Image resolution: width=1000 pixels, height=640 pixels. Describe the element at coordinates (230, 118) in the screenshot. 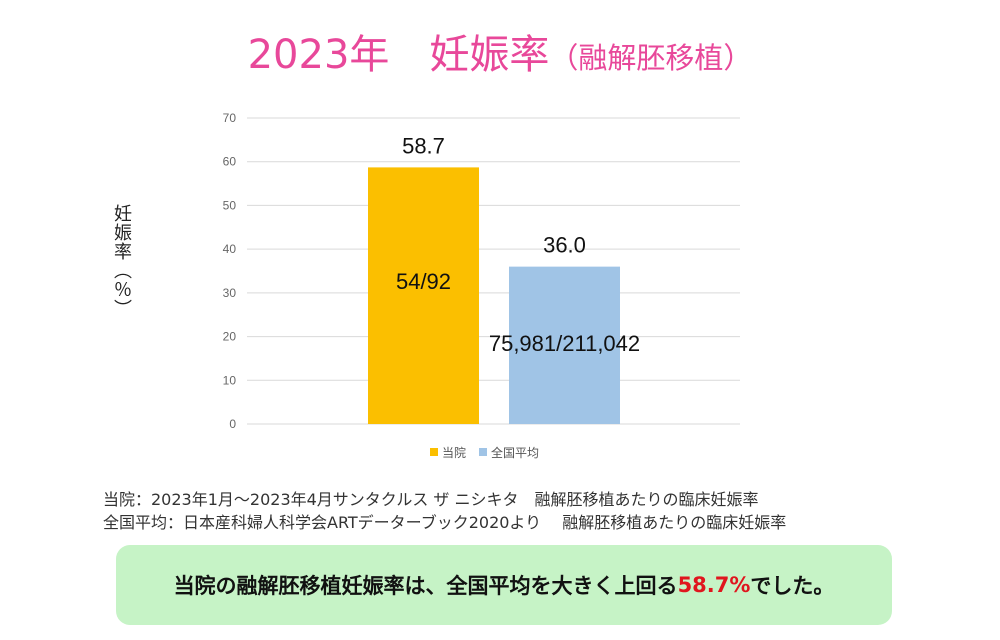

I see `y-tick-label: 70` at that location.